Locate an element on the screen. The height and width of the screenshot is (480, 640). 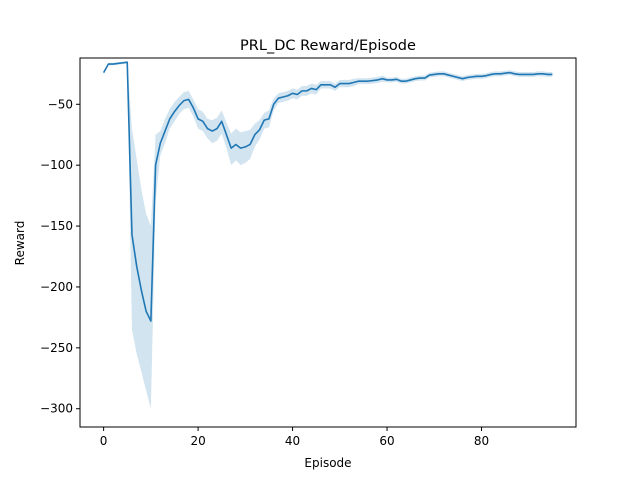
x-tick-label: 40 is located at coordinates (292, 441).